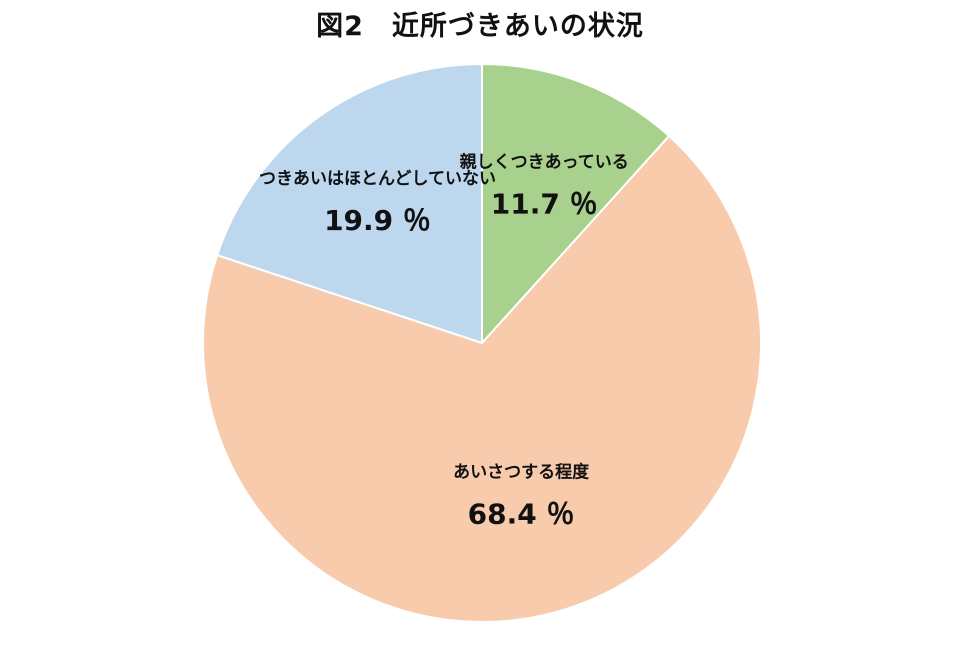 The width and height of the screenshot is (960, 645). Describe the element at coordinates (377, 179) in the screenshot. I see `slice-label: つきあいはほとんどしていない` at that location.